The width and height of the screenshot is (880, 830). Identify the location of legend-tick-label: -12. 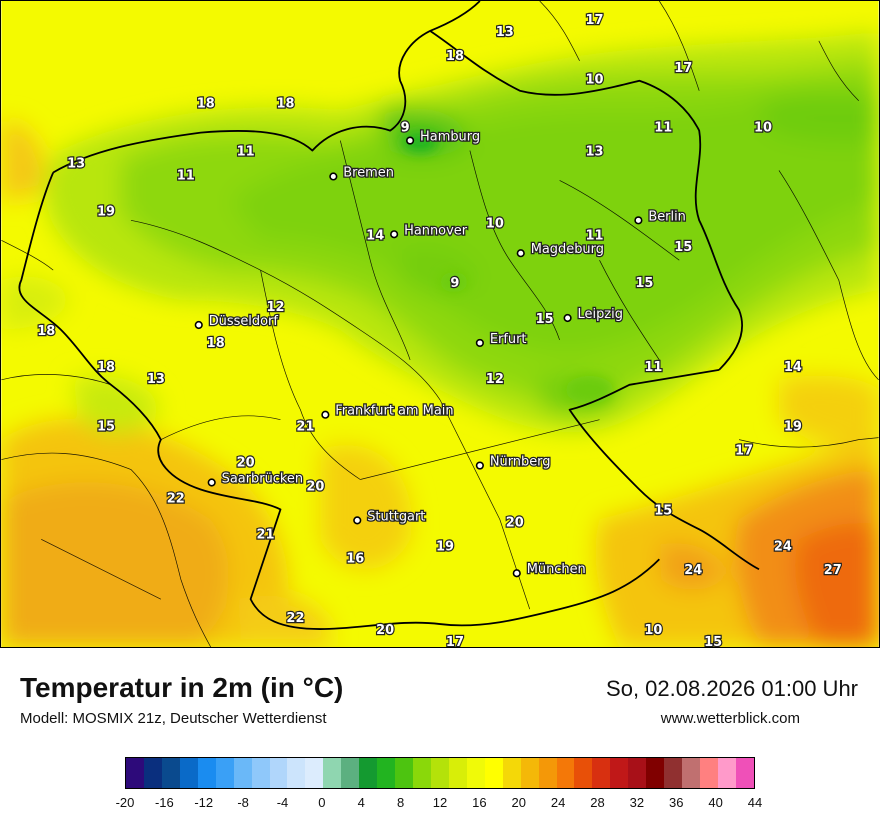
(204, 802).